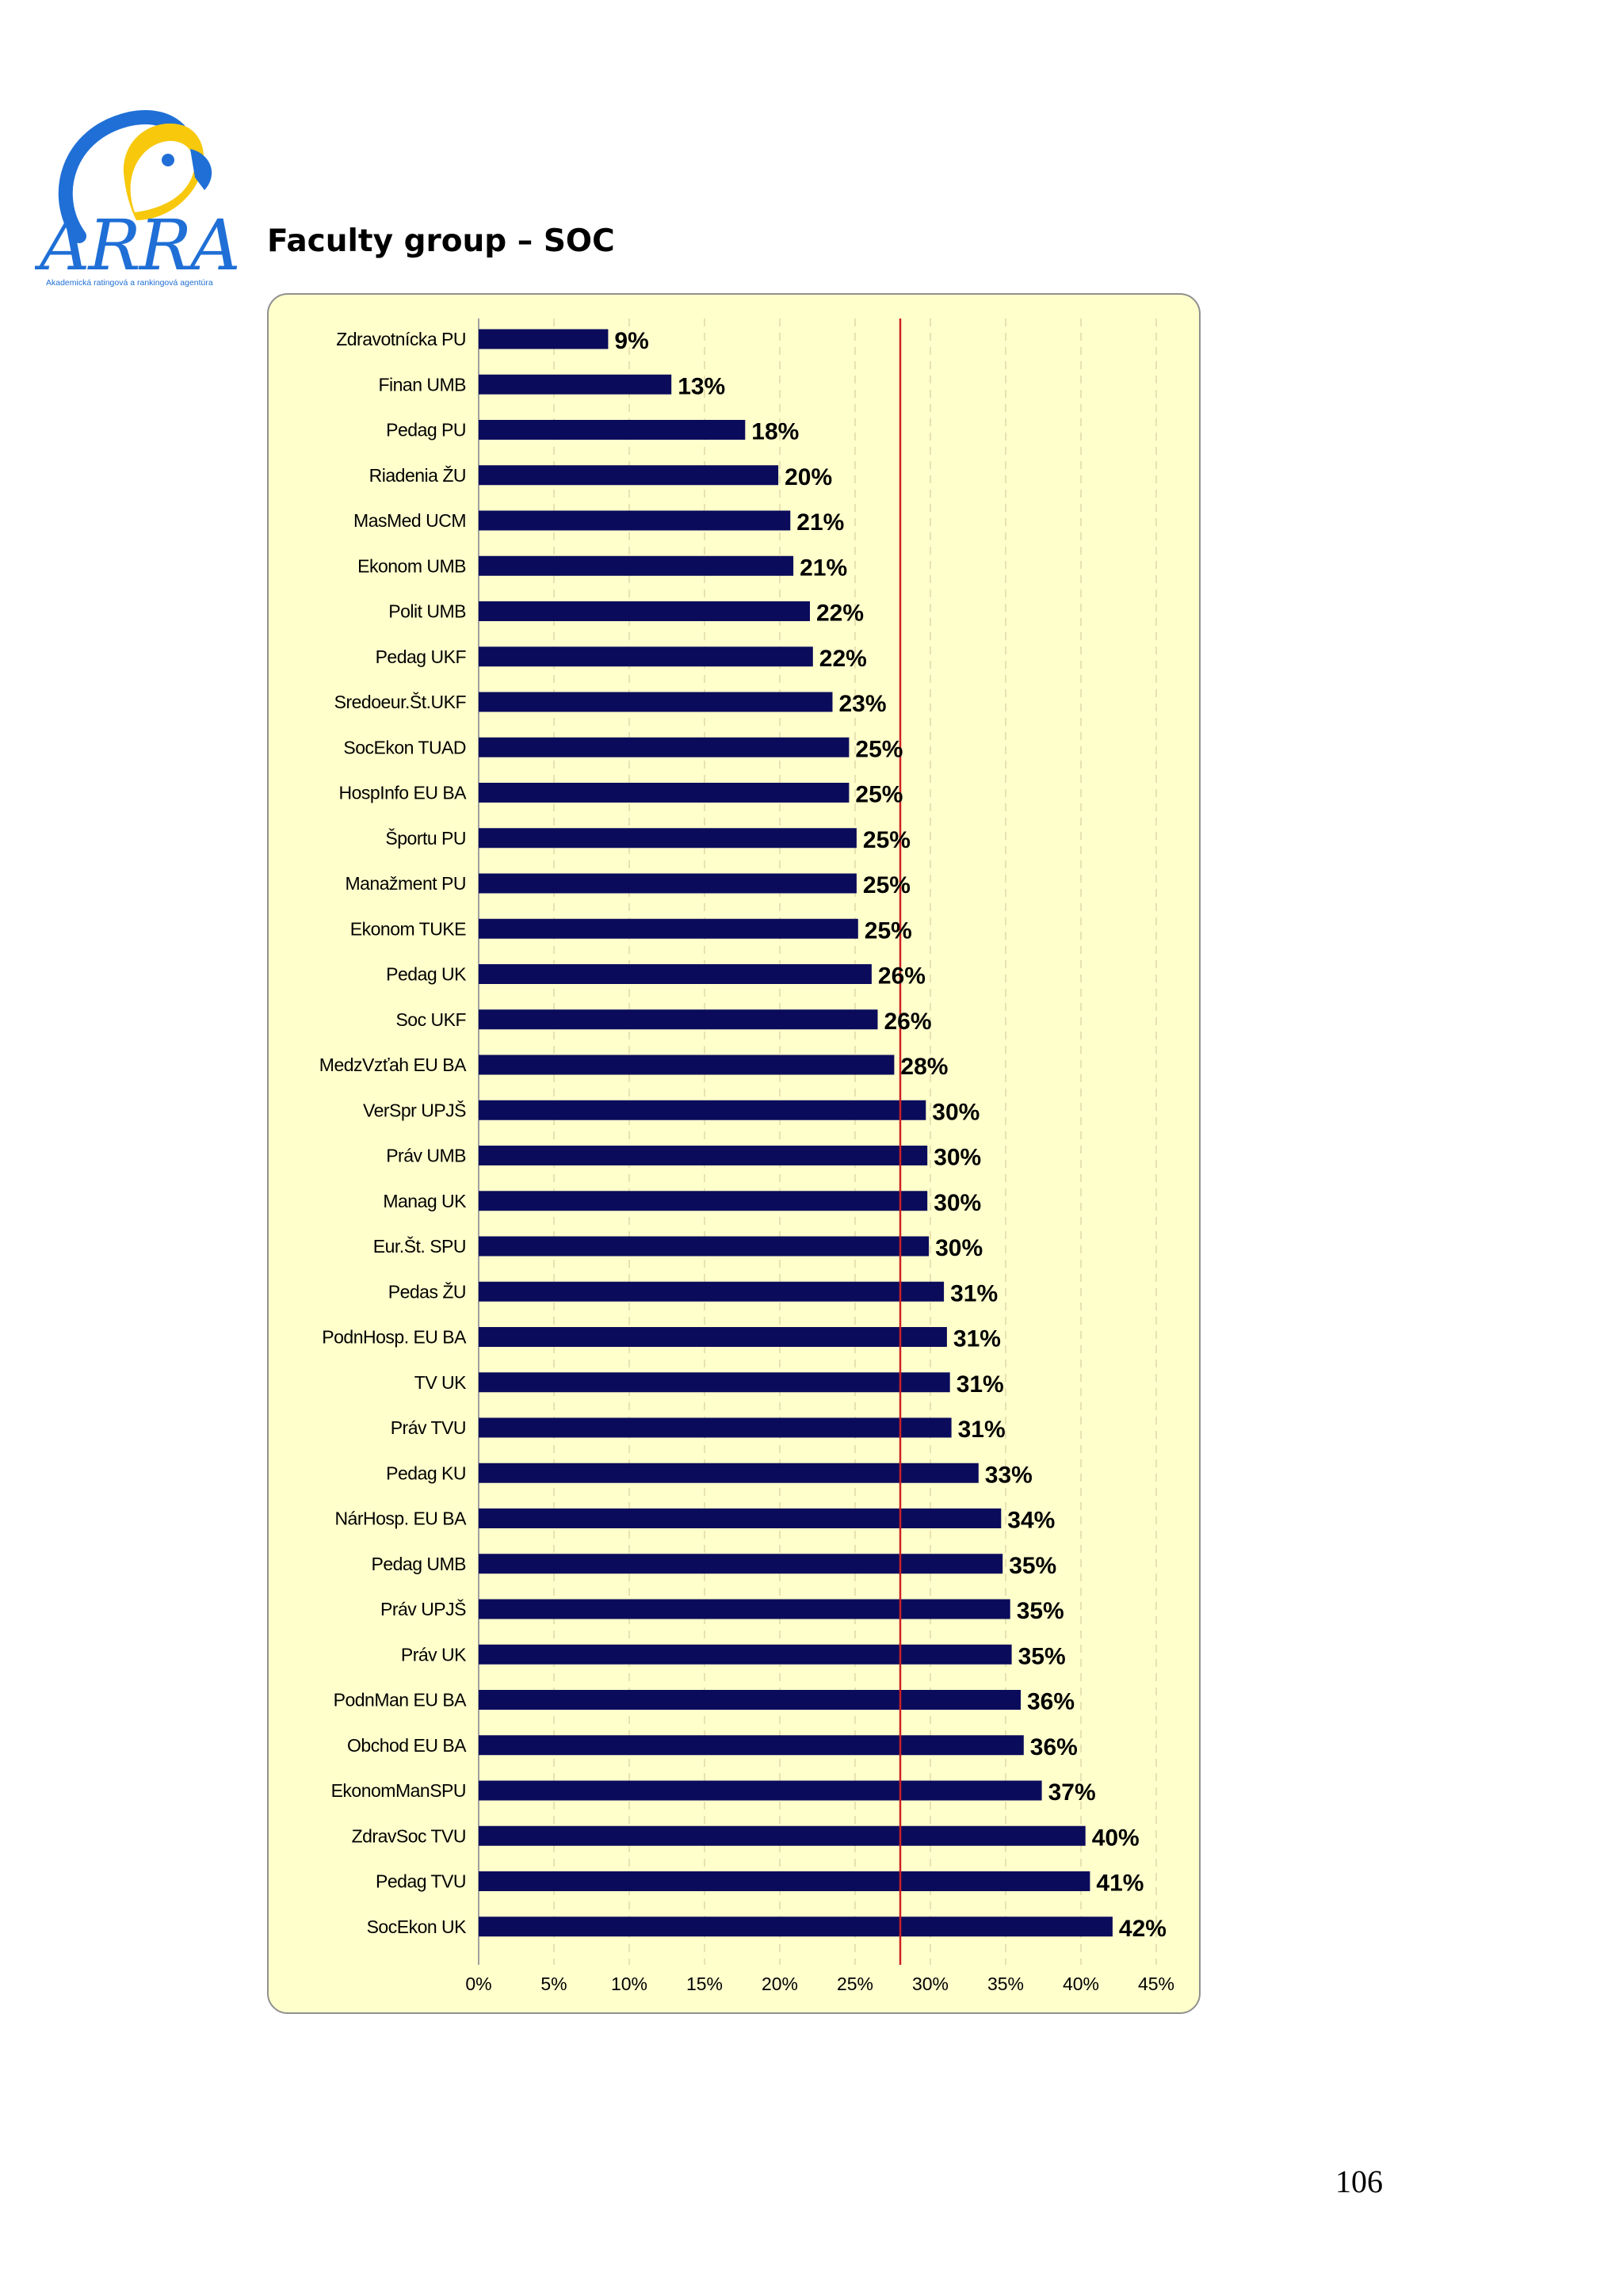  I want to click on category-label: TV UK, so click(441, 1382).